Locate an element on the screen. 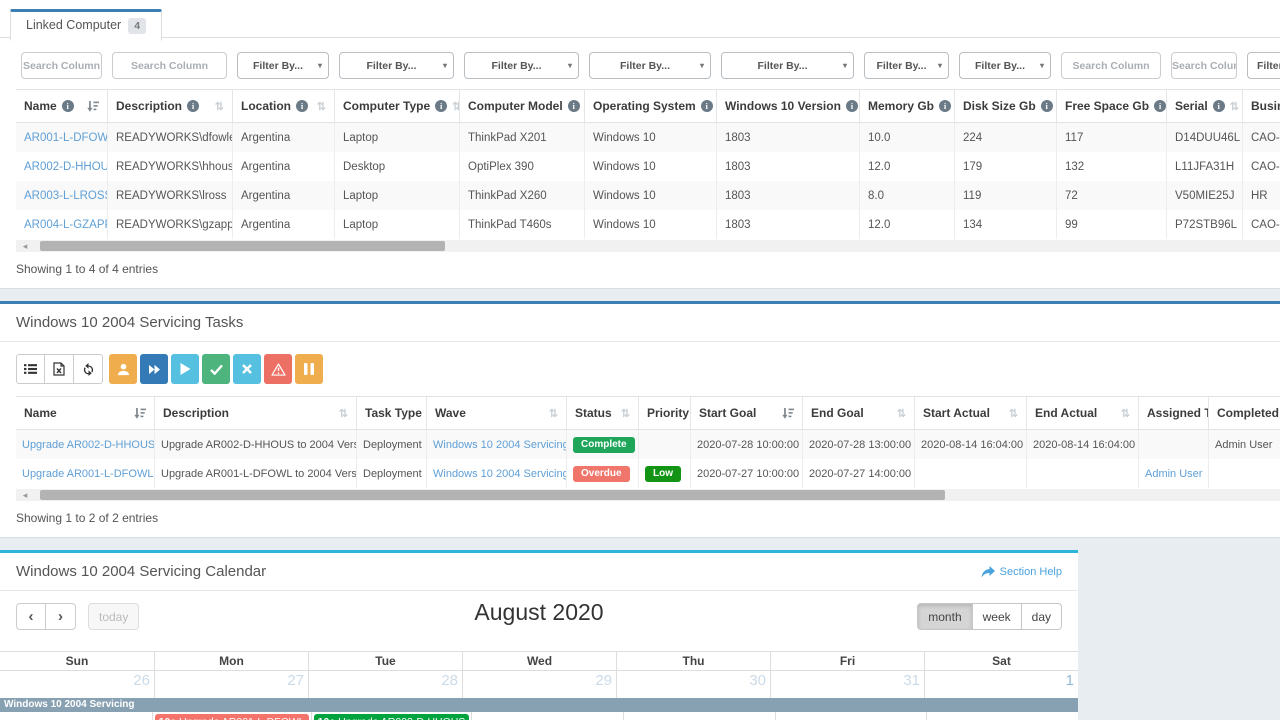 This screenshot has width=1280, height=720. day-cell: 28 is located at coordinates (385, 684).